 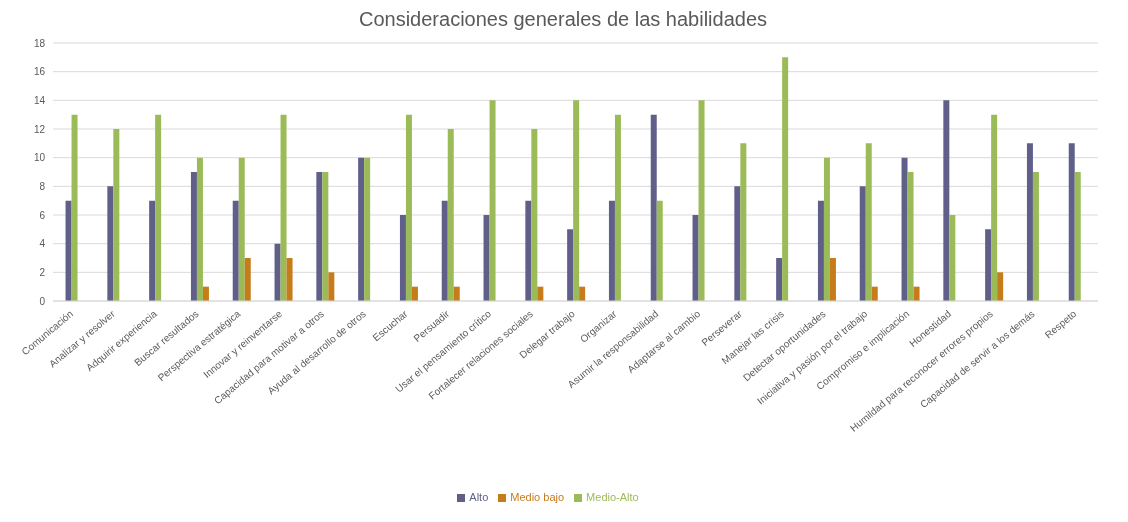 What do you see at coordinates (537, 497) in the screenshot?
I see `legend-label: Medio bajo` at bounding box center [537, 497].